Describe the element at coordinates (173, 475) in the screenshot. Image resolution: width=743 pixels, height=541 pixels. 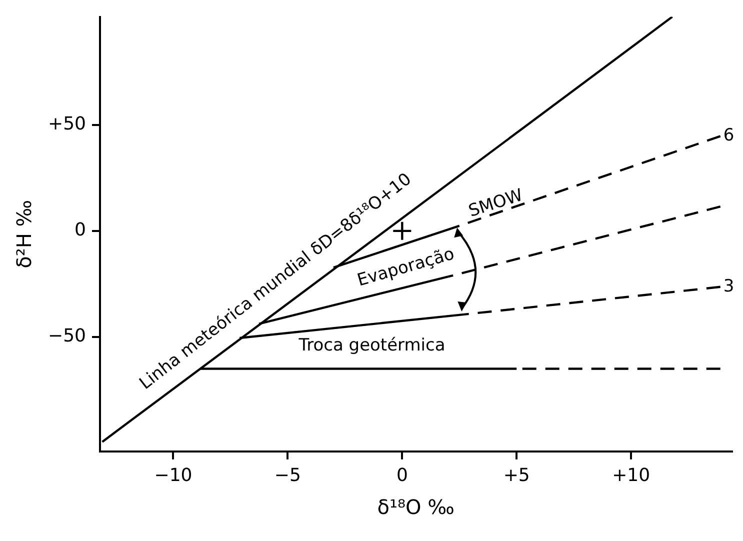
I see `x-tick-label: −10` at that location.